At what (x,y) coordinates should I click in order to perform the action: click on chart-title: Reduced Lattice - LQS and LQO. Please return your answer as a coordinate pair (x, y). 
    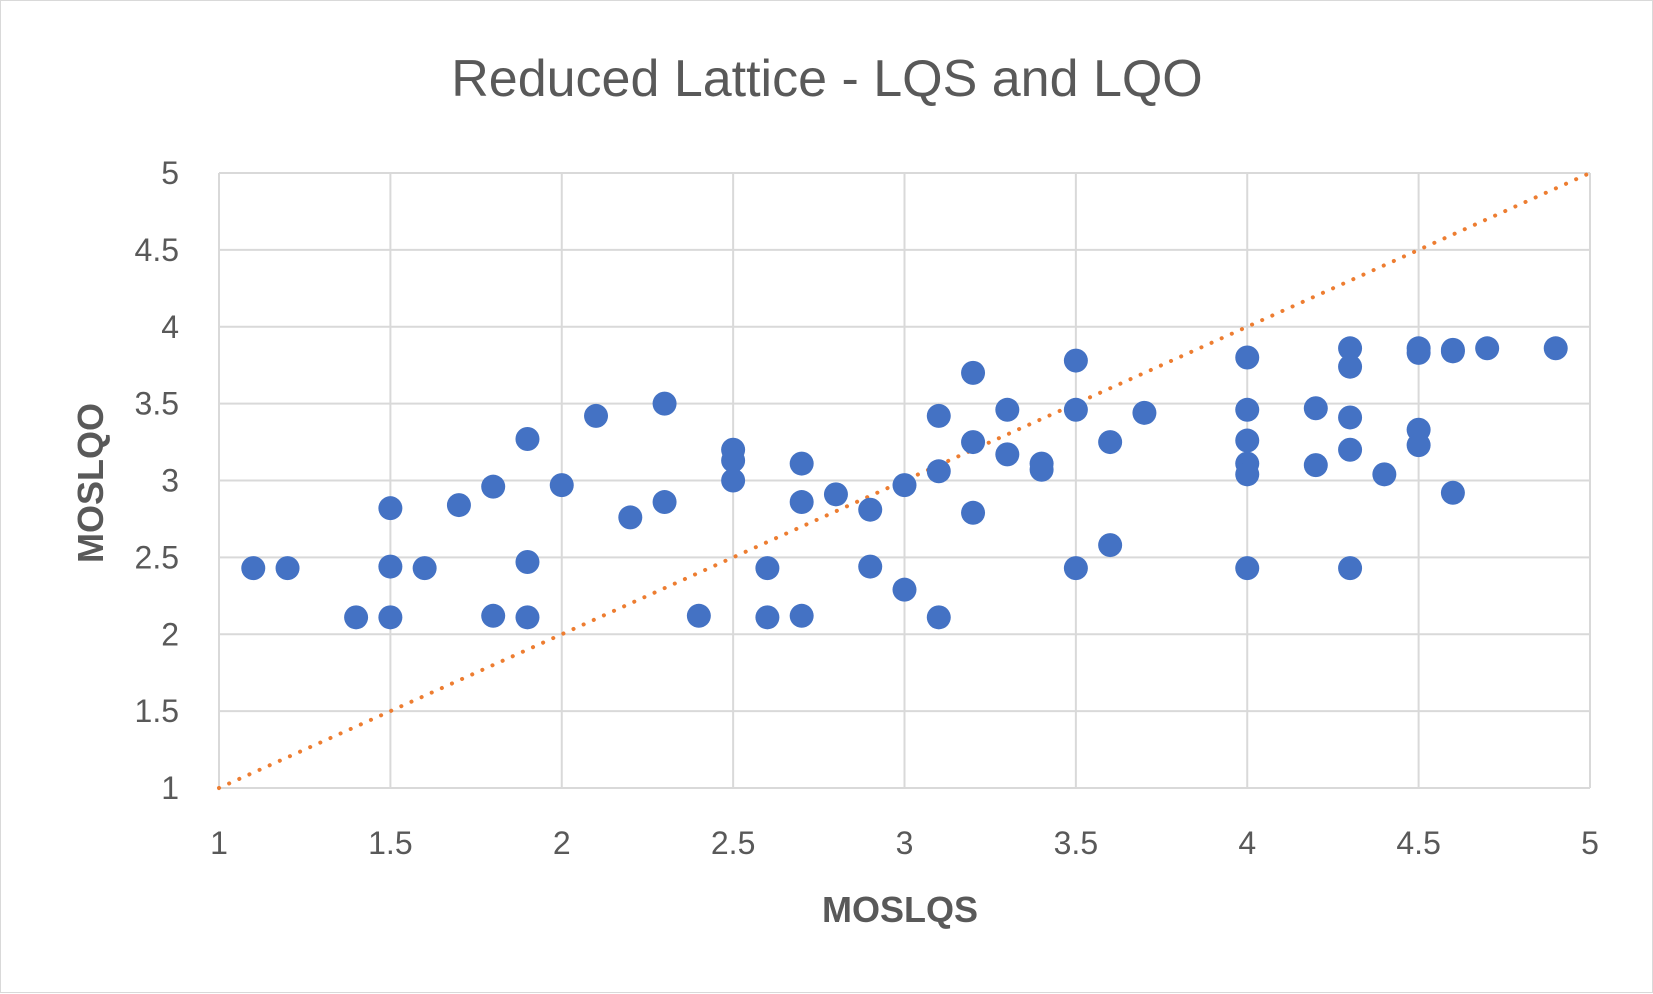
    Looking at the image, I should click on (827, 79).